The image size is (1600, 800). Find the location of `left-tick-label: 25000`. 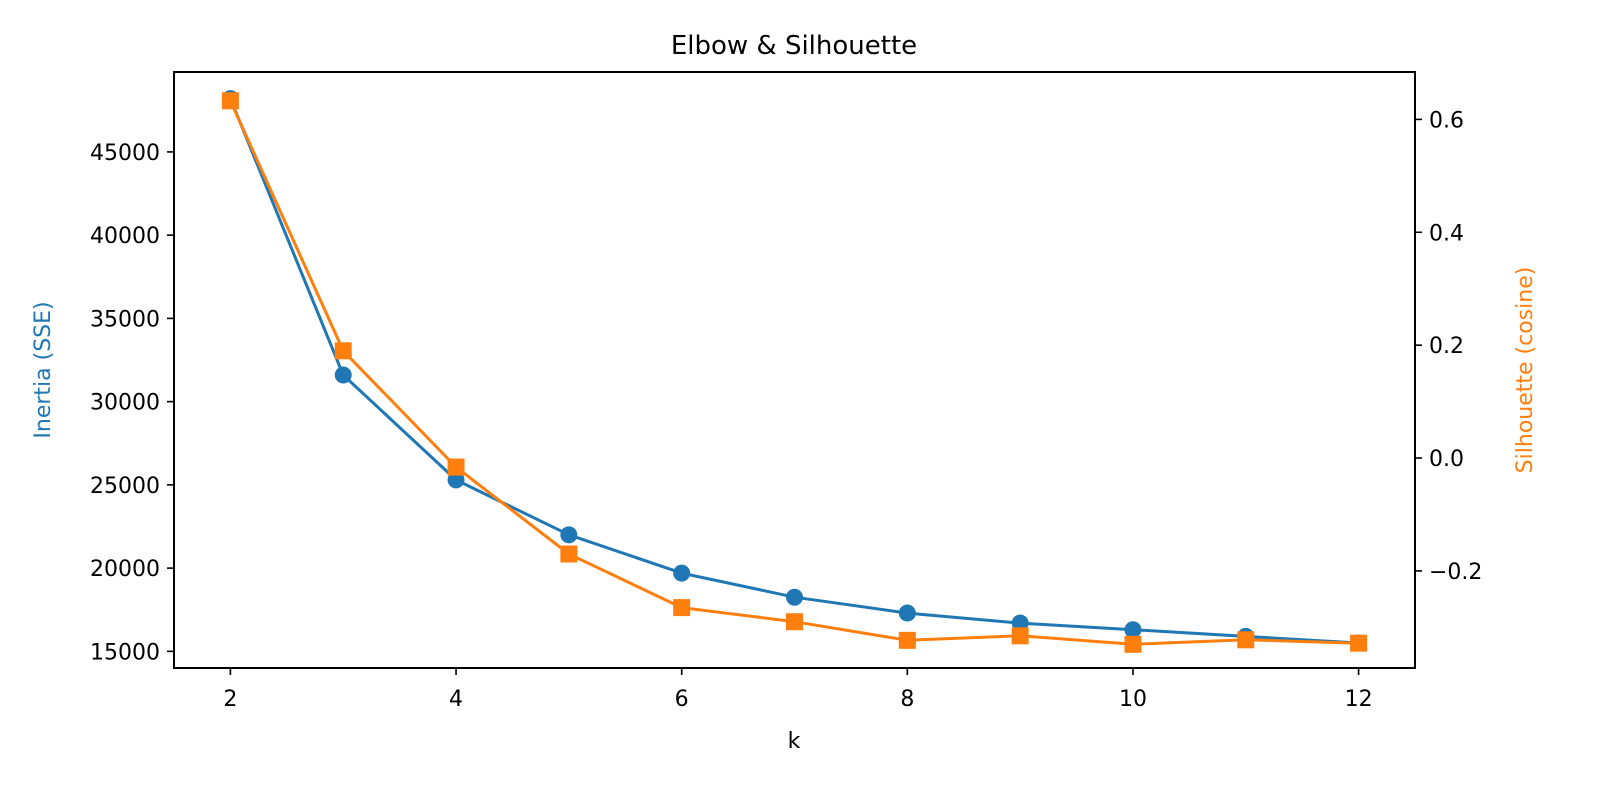

left-tick-label: 25000 is located at coordinates (125, 486).